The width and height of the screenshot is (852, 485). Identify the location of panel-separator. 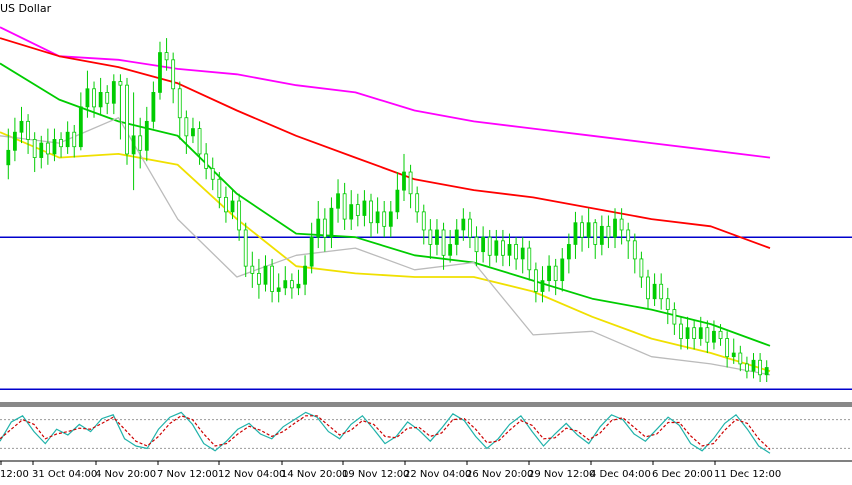
(426, 404).